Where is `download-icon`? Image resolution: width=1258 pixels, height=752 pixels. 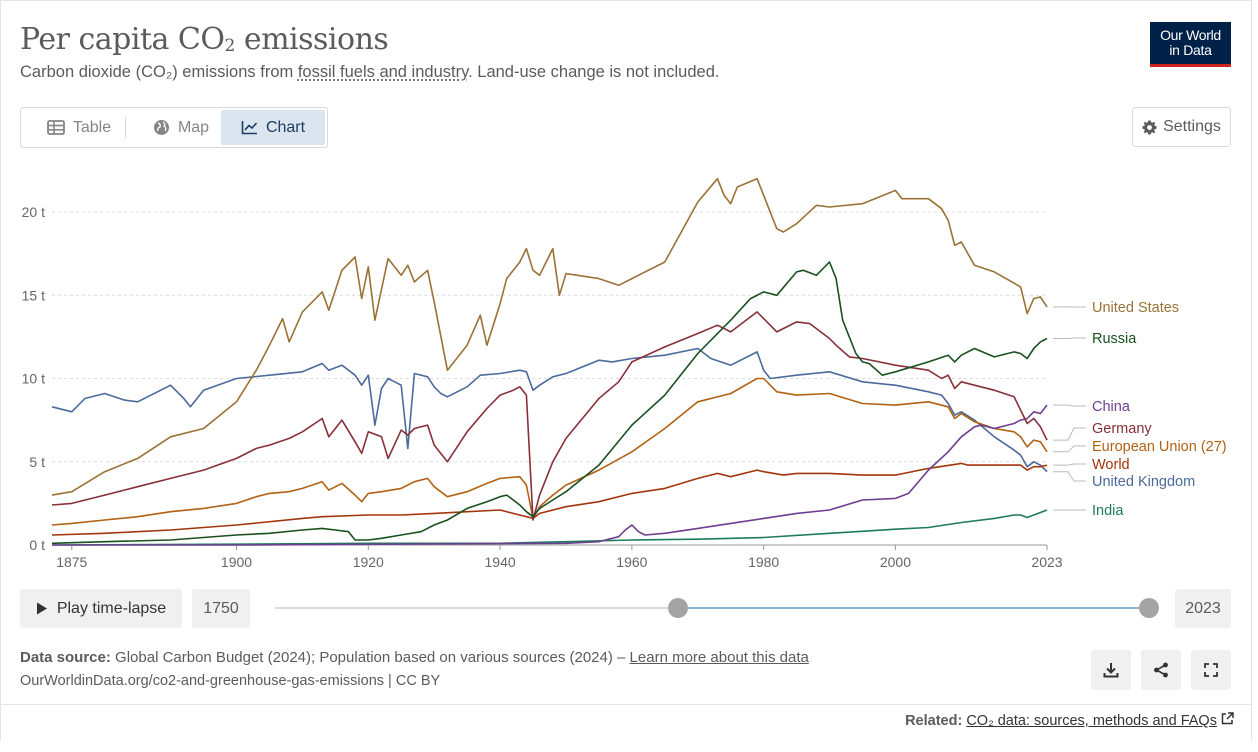 download-icon is located at coordinates (1111, 670).